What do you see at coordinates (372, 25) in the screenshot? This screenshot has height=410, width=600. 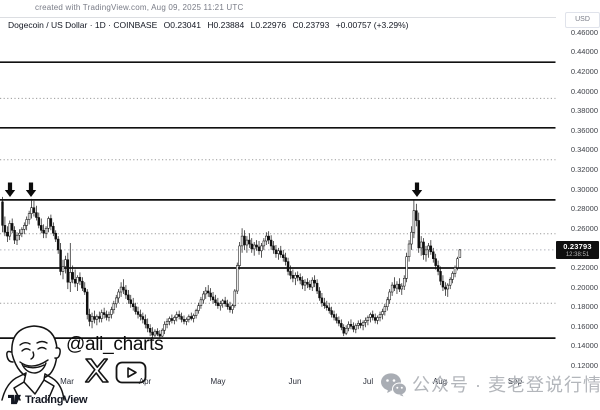 I see `price-change: +0.00757 (+3.29%)` at bounding box center [372, 25].